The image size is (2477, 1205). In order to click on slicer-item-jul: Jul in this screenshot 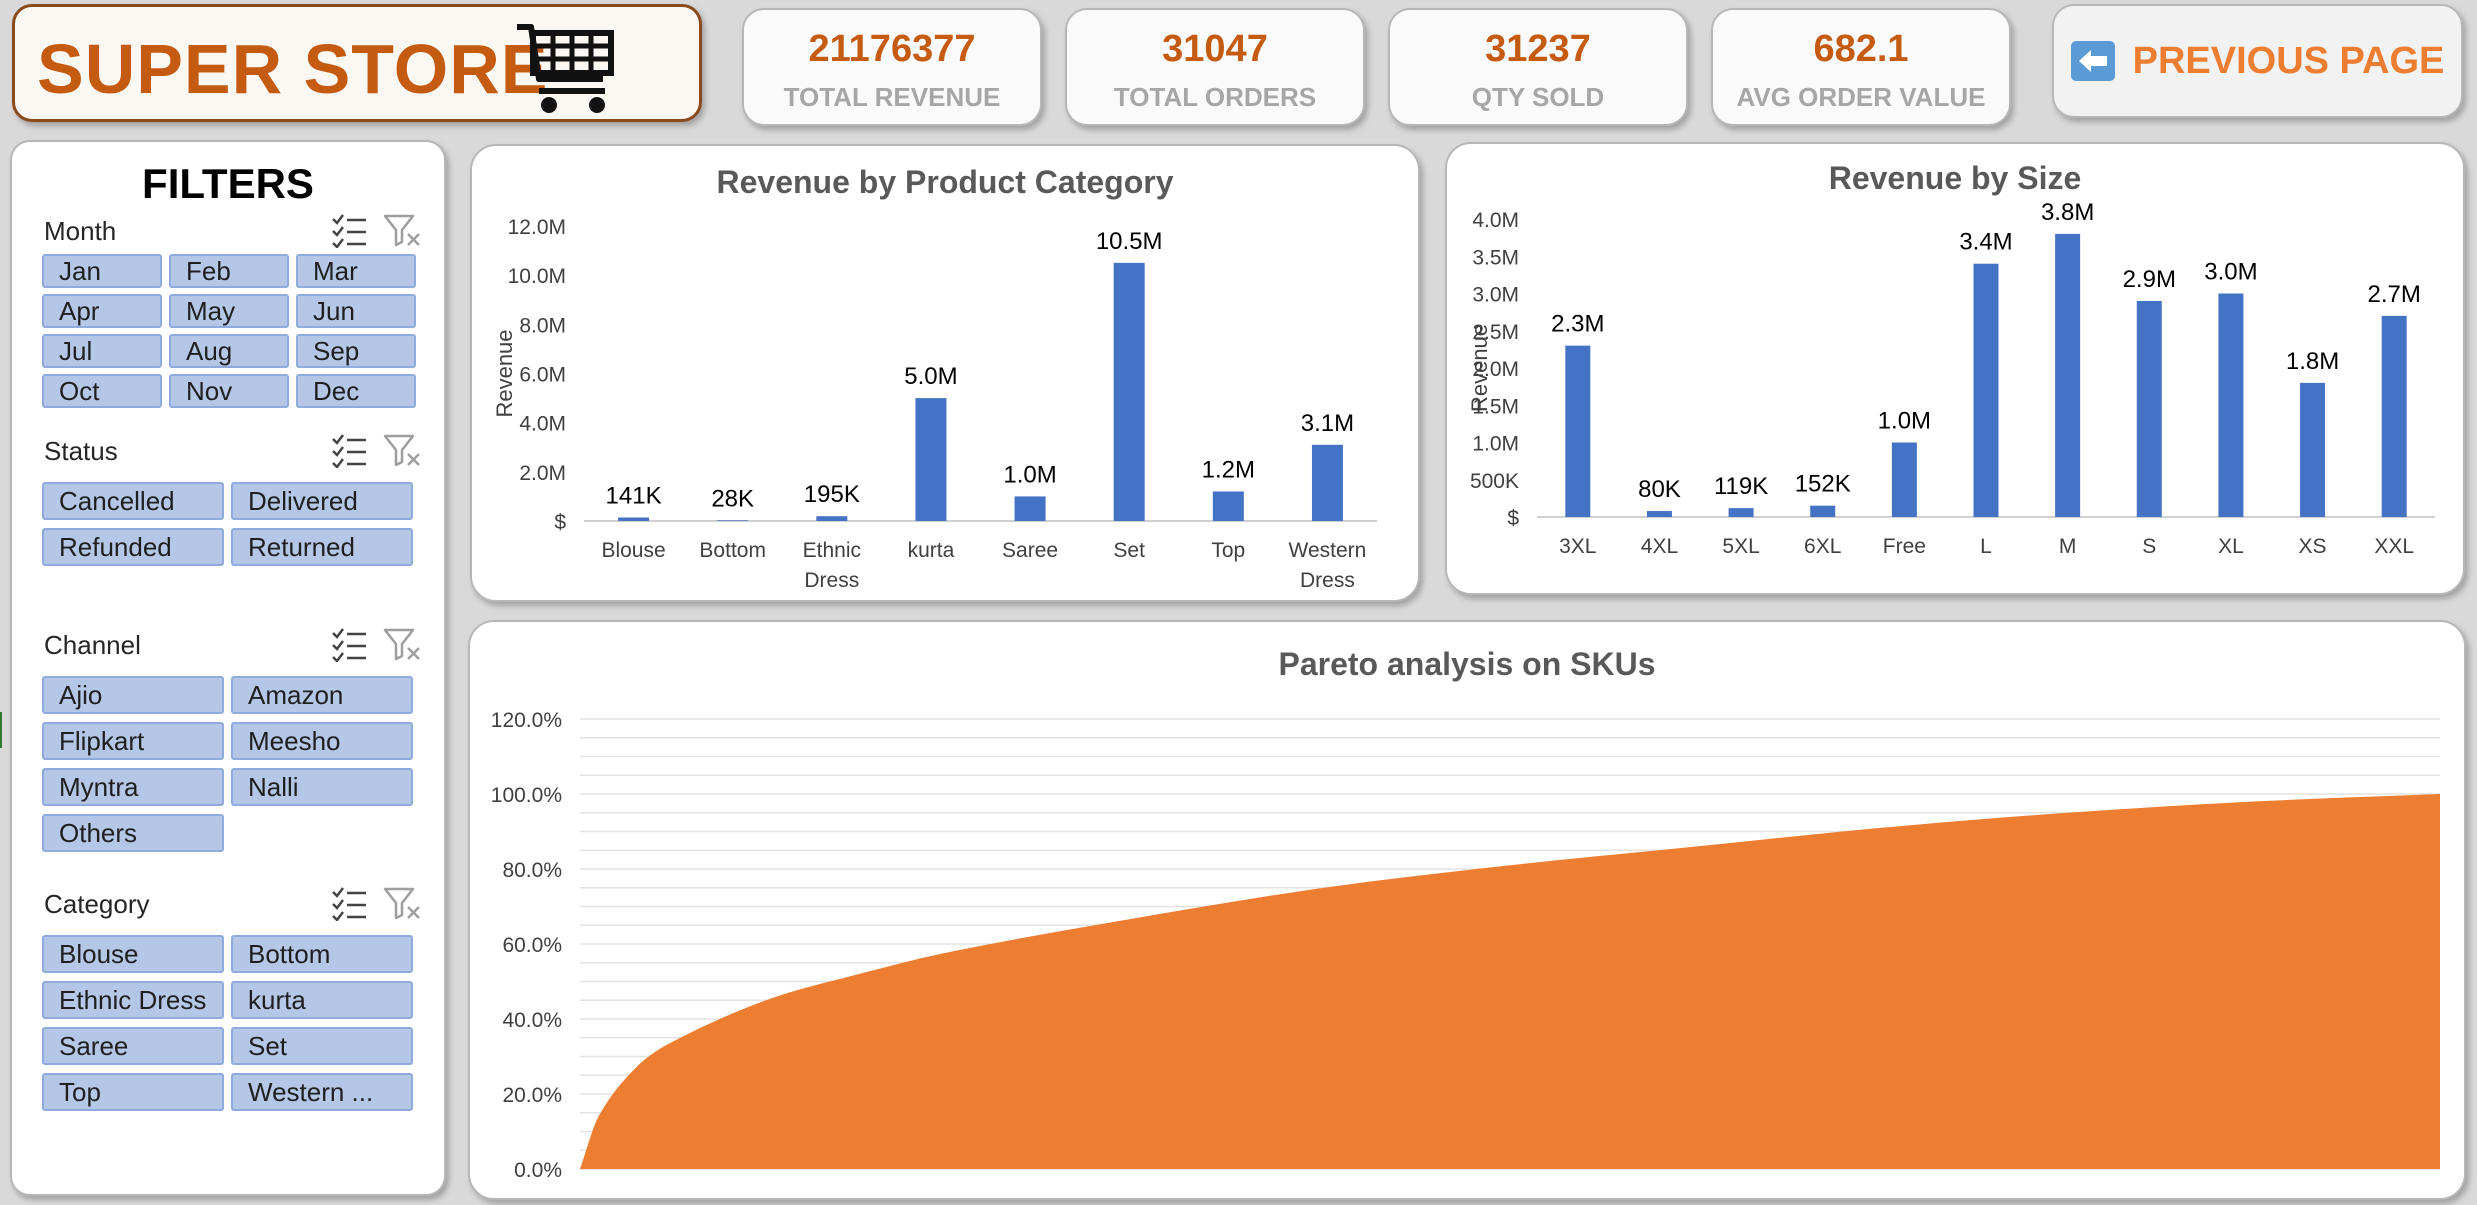, I will do `click(102, 351)`.